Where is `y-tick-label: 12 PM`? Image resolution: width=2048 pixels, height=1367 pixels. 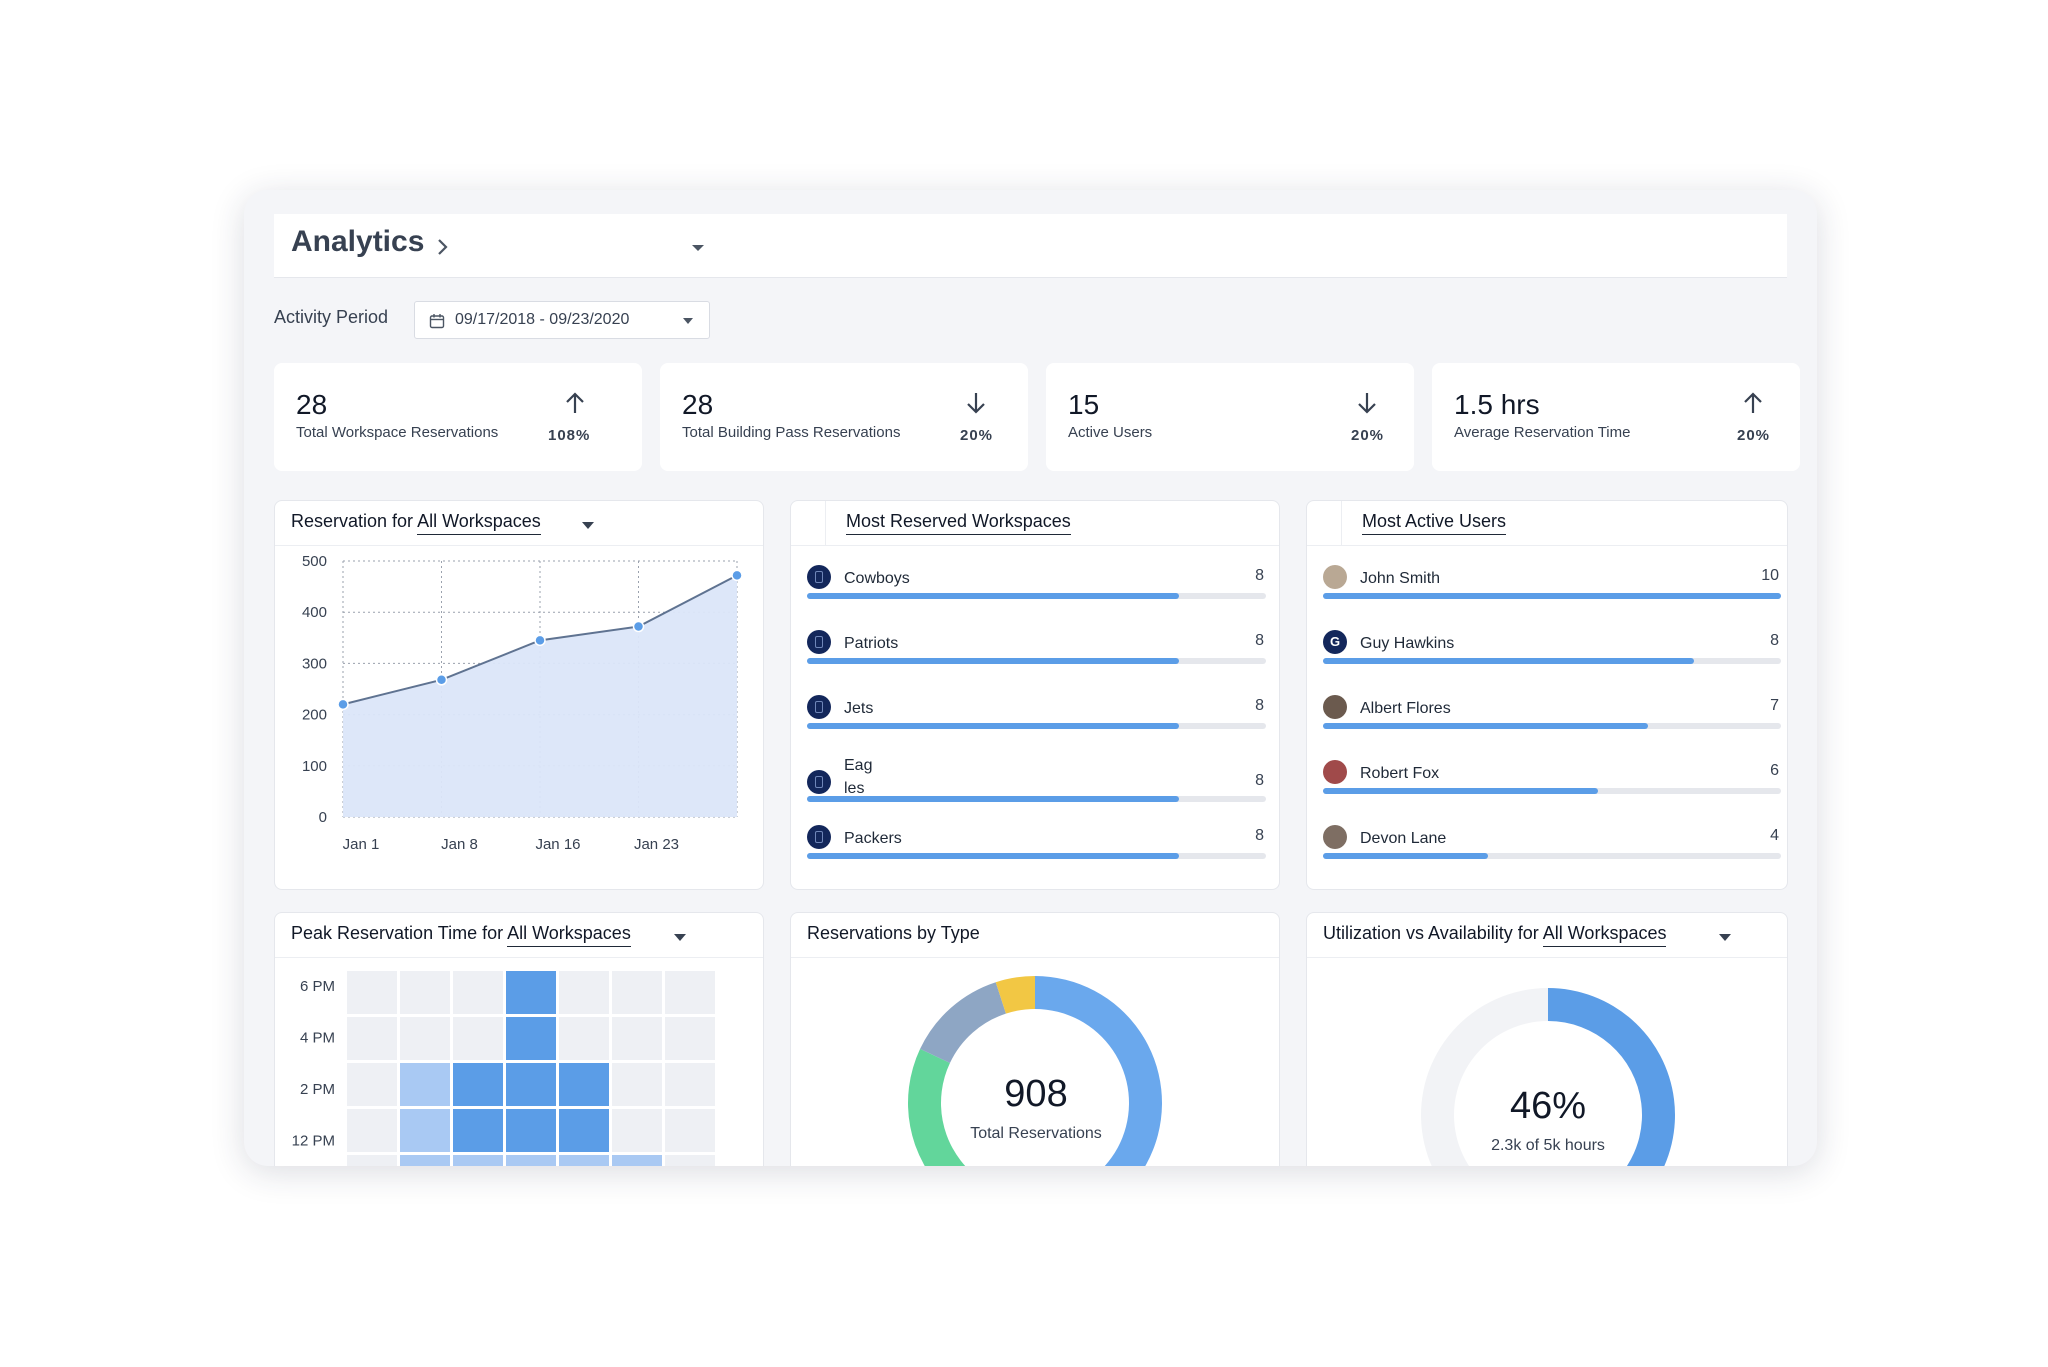 y-tick-label: 12 PM is located at coordinates (313, 1141).